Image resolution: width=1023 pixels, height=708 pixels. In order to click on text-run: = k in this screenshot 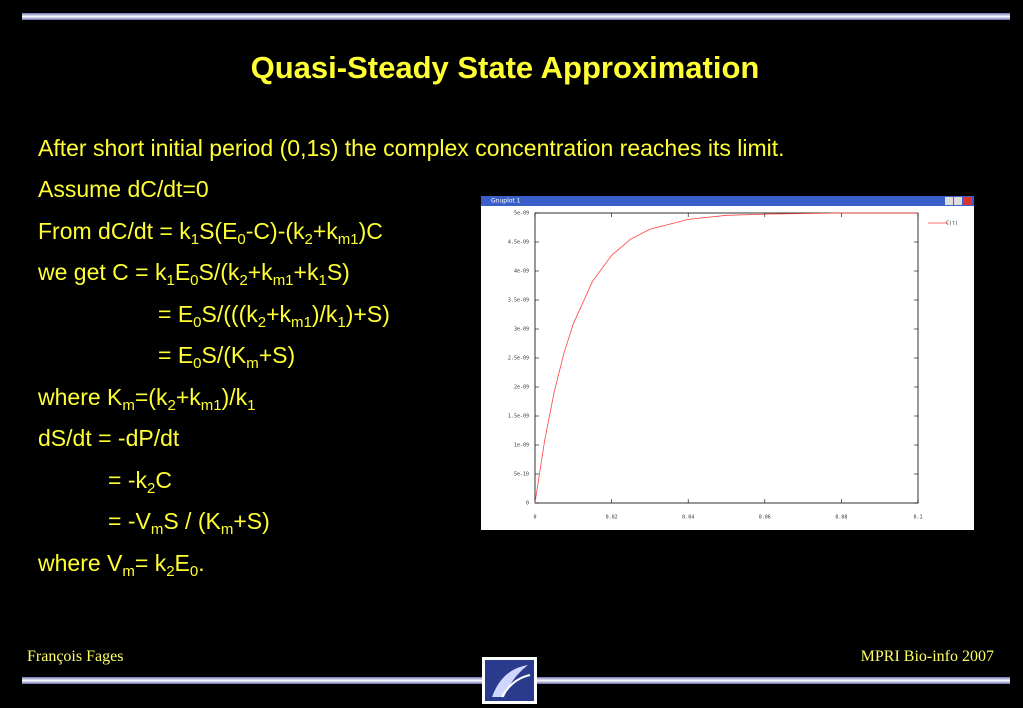, I will do `click(150, 563)`.